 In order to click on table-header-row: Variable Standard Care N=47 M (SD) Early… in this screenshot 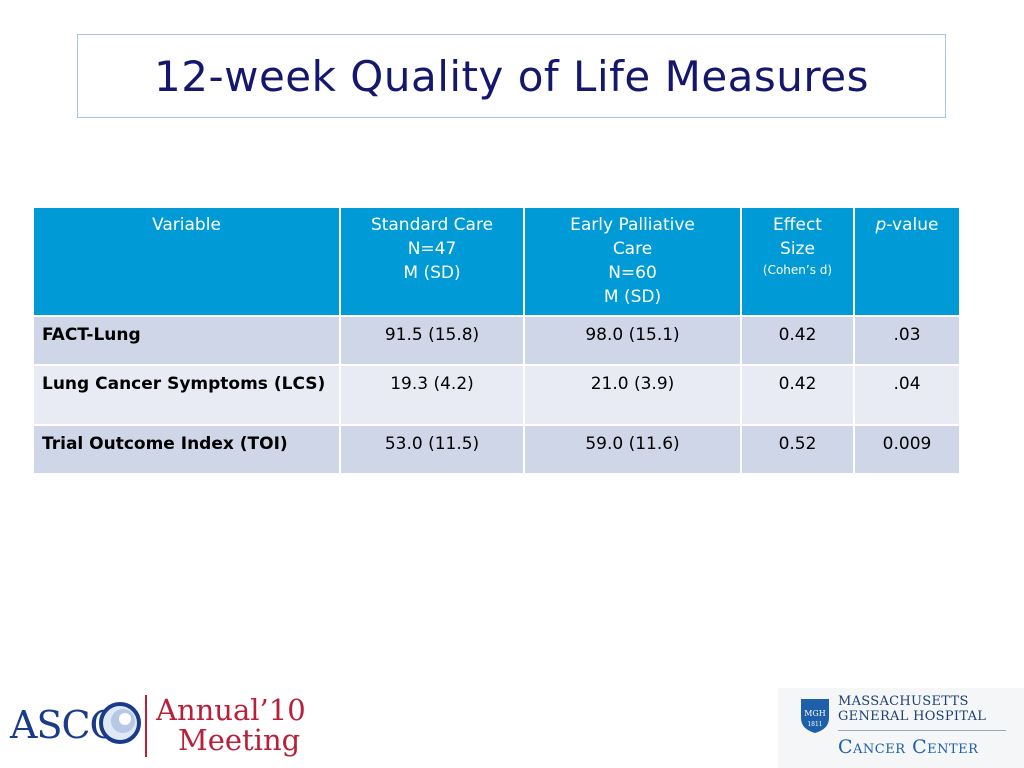, I will do `click(496, 261)`.